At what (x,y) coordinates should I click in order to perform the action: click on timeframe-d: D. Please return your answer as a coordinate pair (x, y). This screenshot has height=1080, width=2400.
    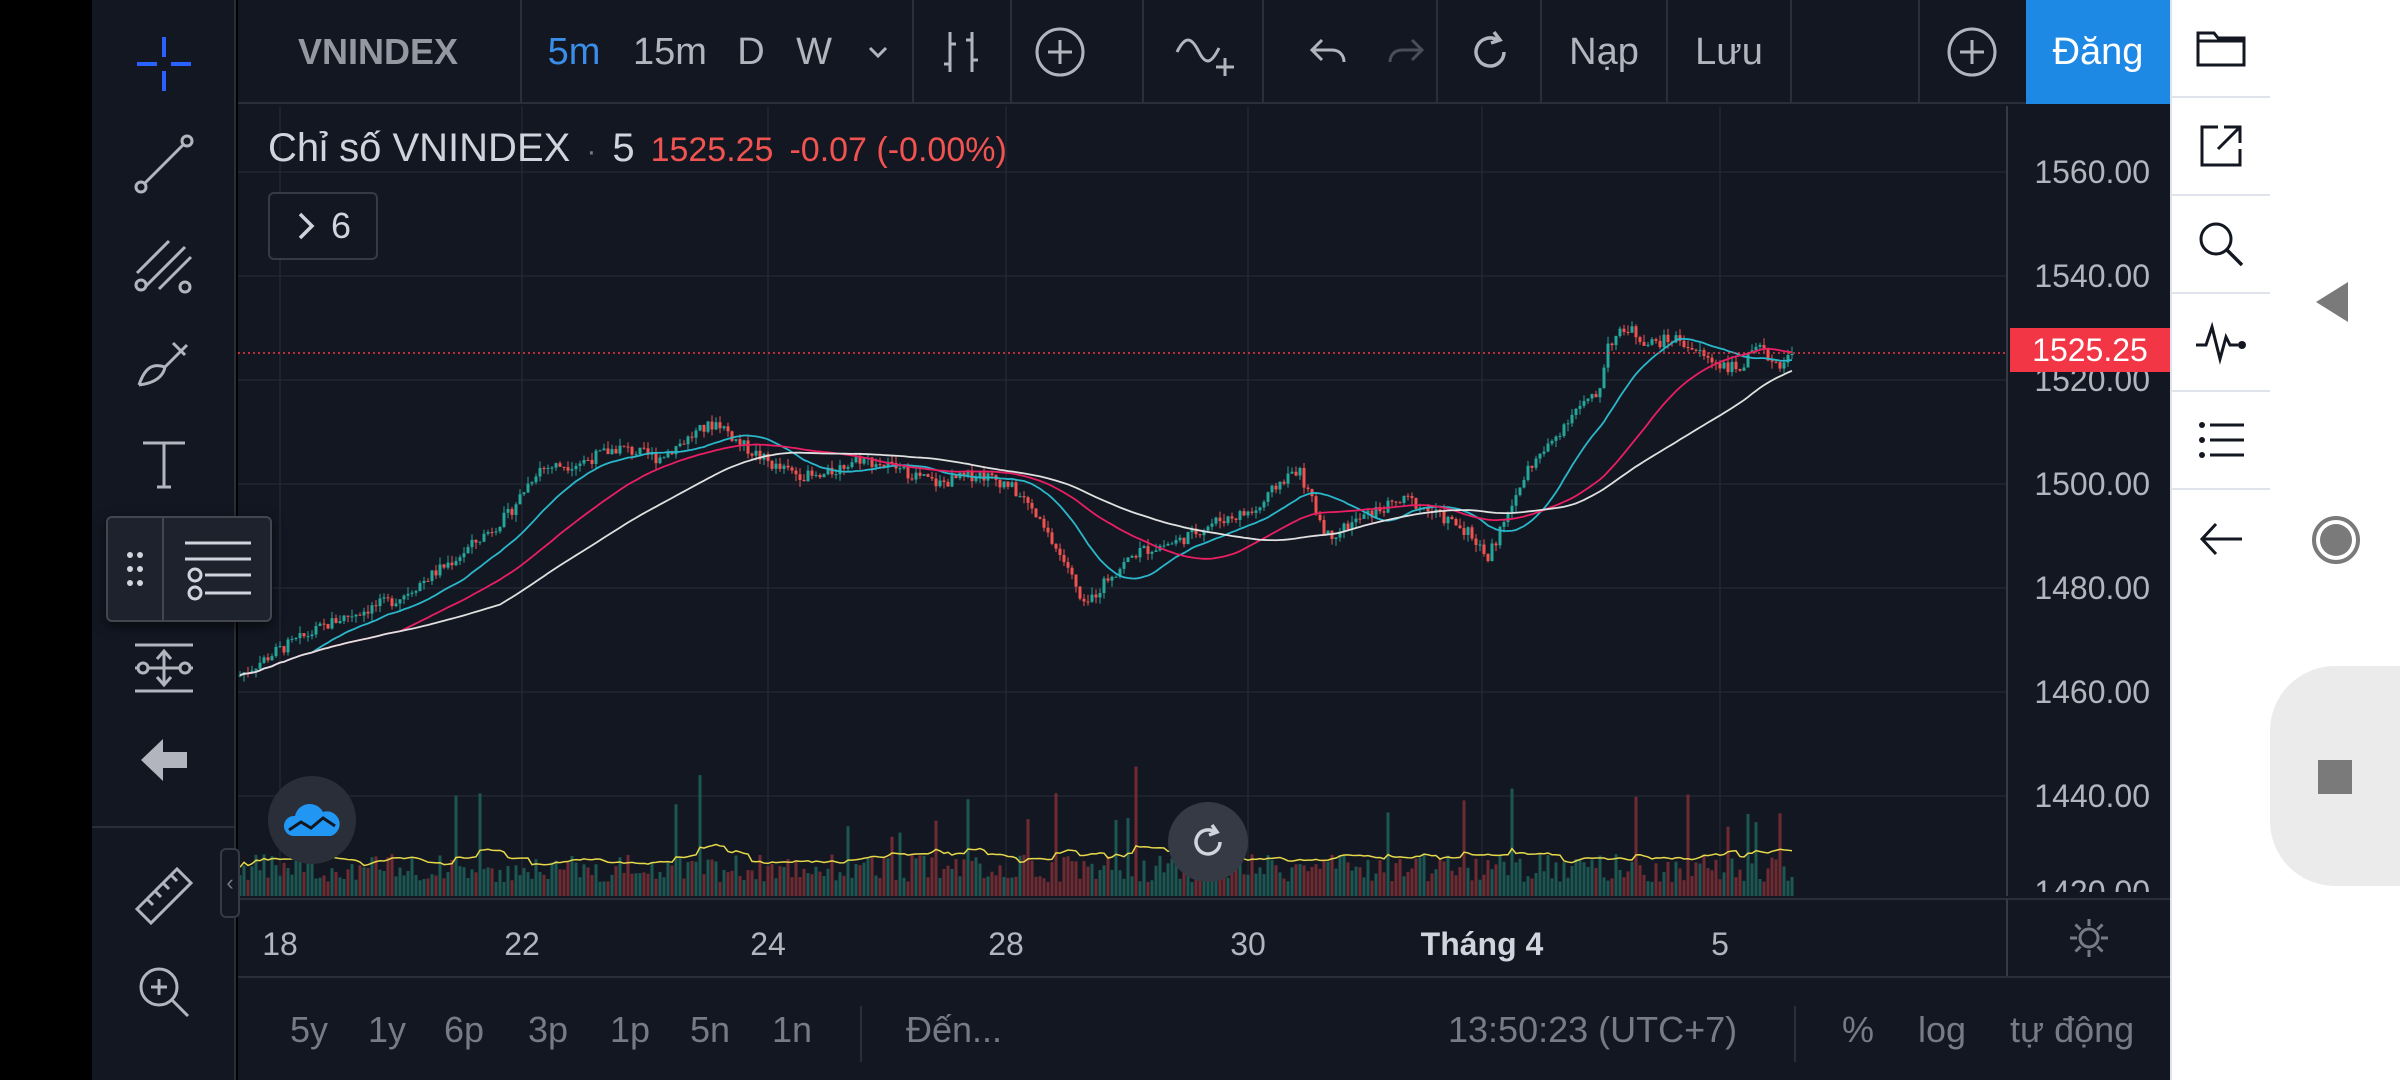
    Looking at the image, I should click on (751, 52).